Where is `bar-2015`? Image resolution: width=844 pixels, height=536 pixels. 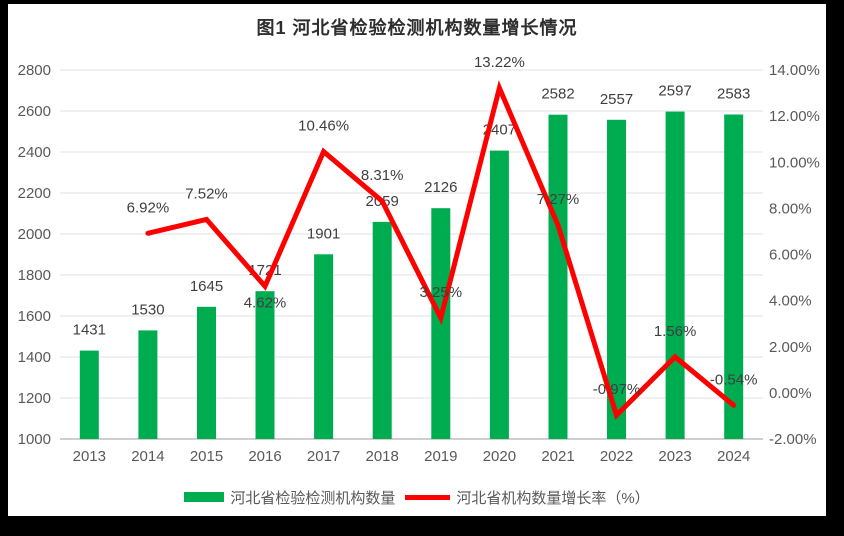 bar-2015 is located at coordinates (206, 372).